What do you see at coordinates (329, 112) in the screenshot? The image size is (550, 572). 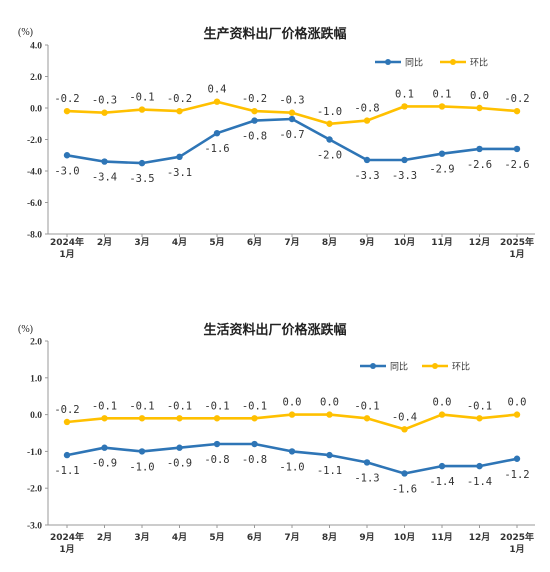 I see `data-label-mom: -1.0` at bounding box center [329, 112].